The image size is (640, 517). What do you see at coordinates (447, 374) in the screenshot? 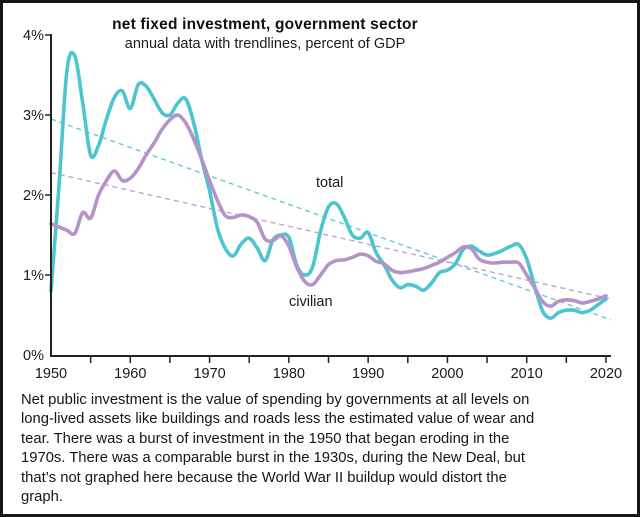
I see `x-tick-label: 2000` at bounding box center [447, 374].